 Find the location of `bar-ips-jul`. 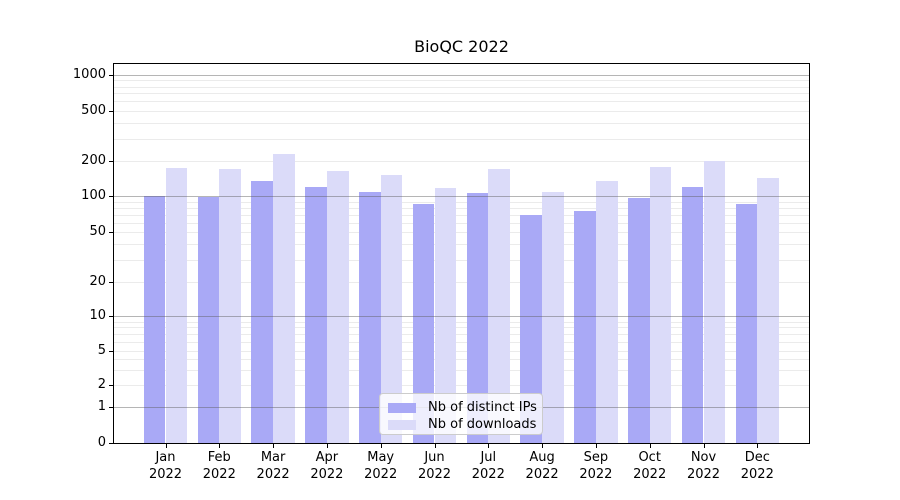

bar-ips-jul is located at coordinates (477, 317).